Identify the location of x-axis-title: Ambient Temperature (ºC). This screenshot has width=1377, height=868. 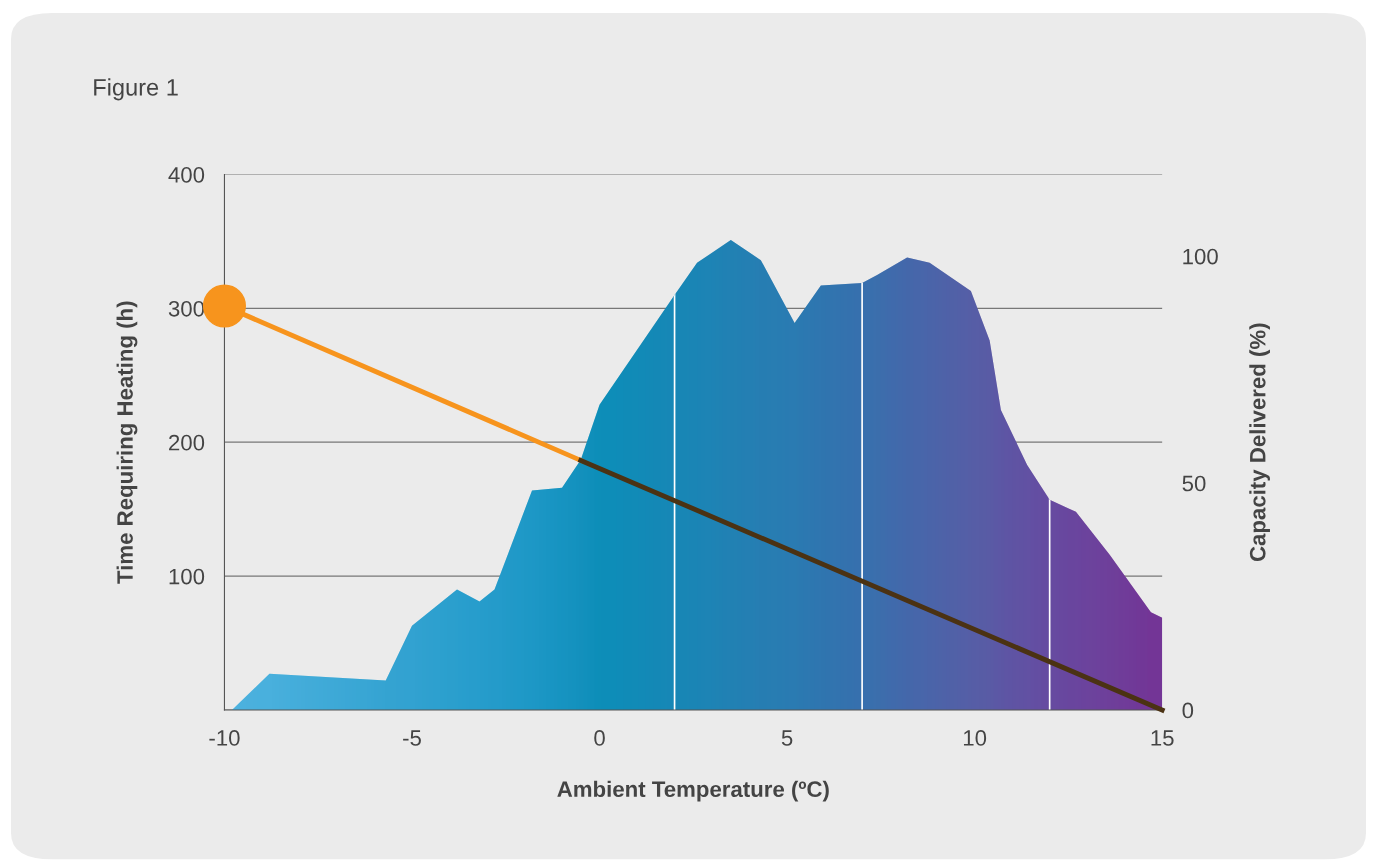
(693, 791).